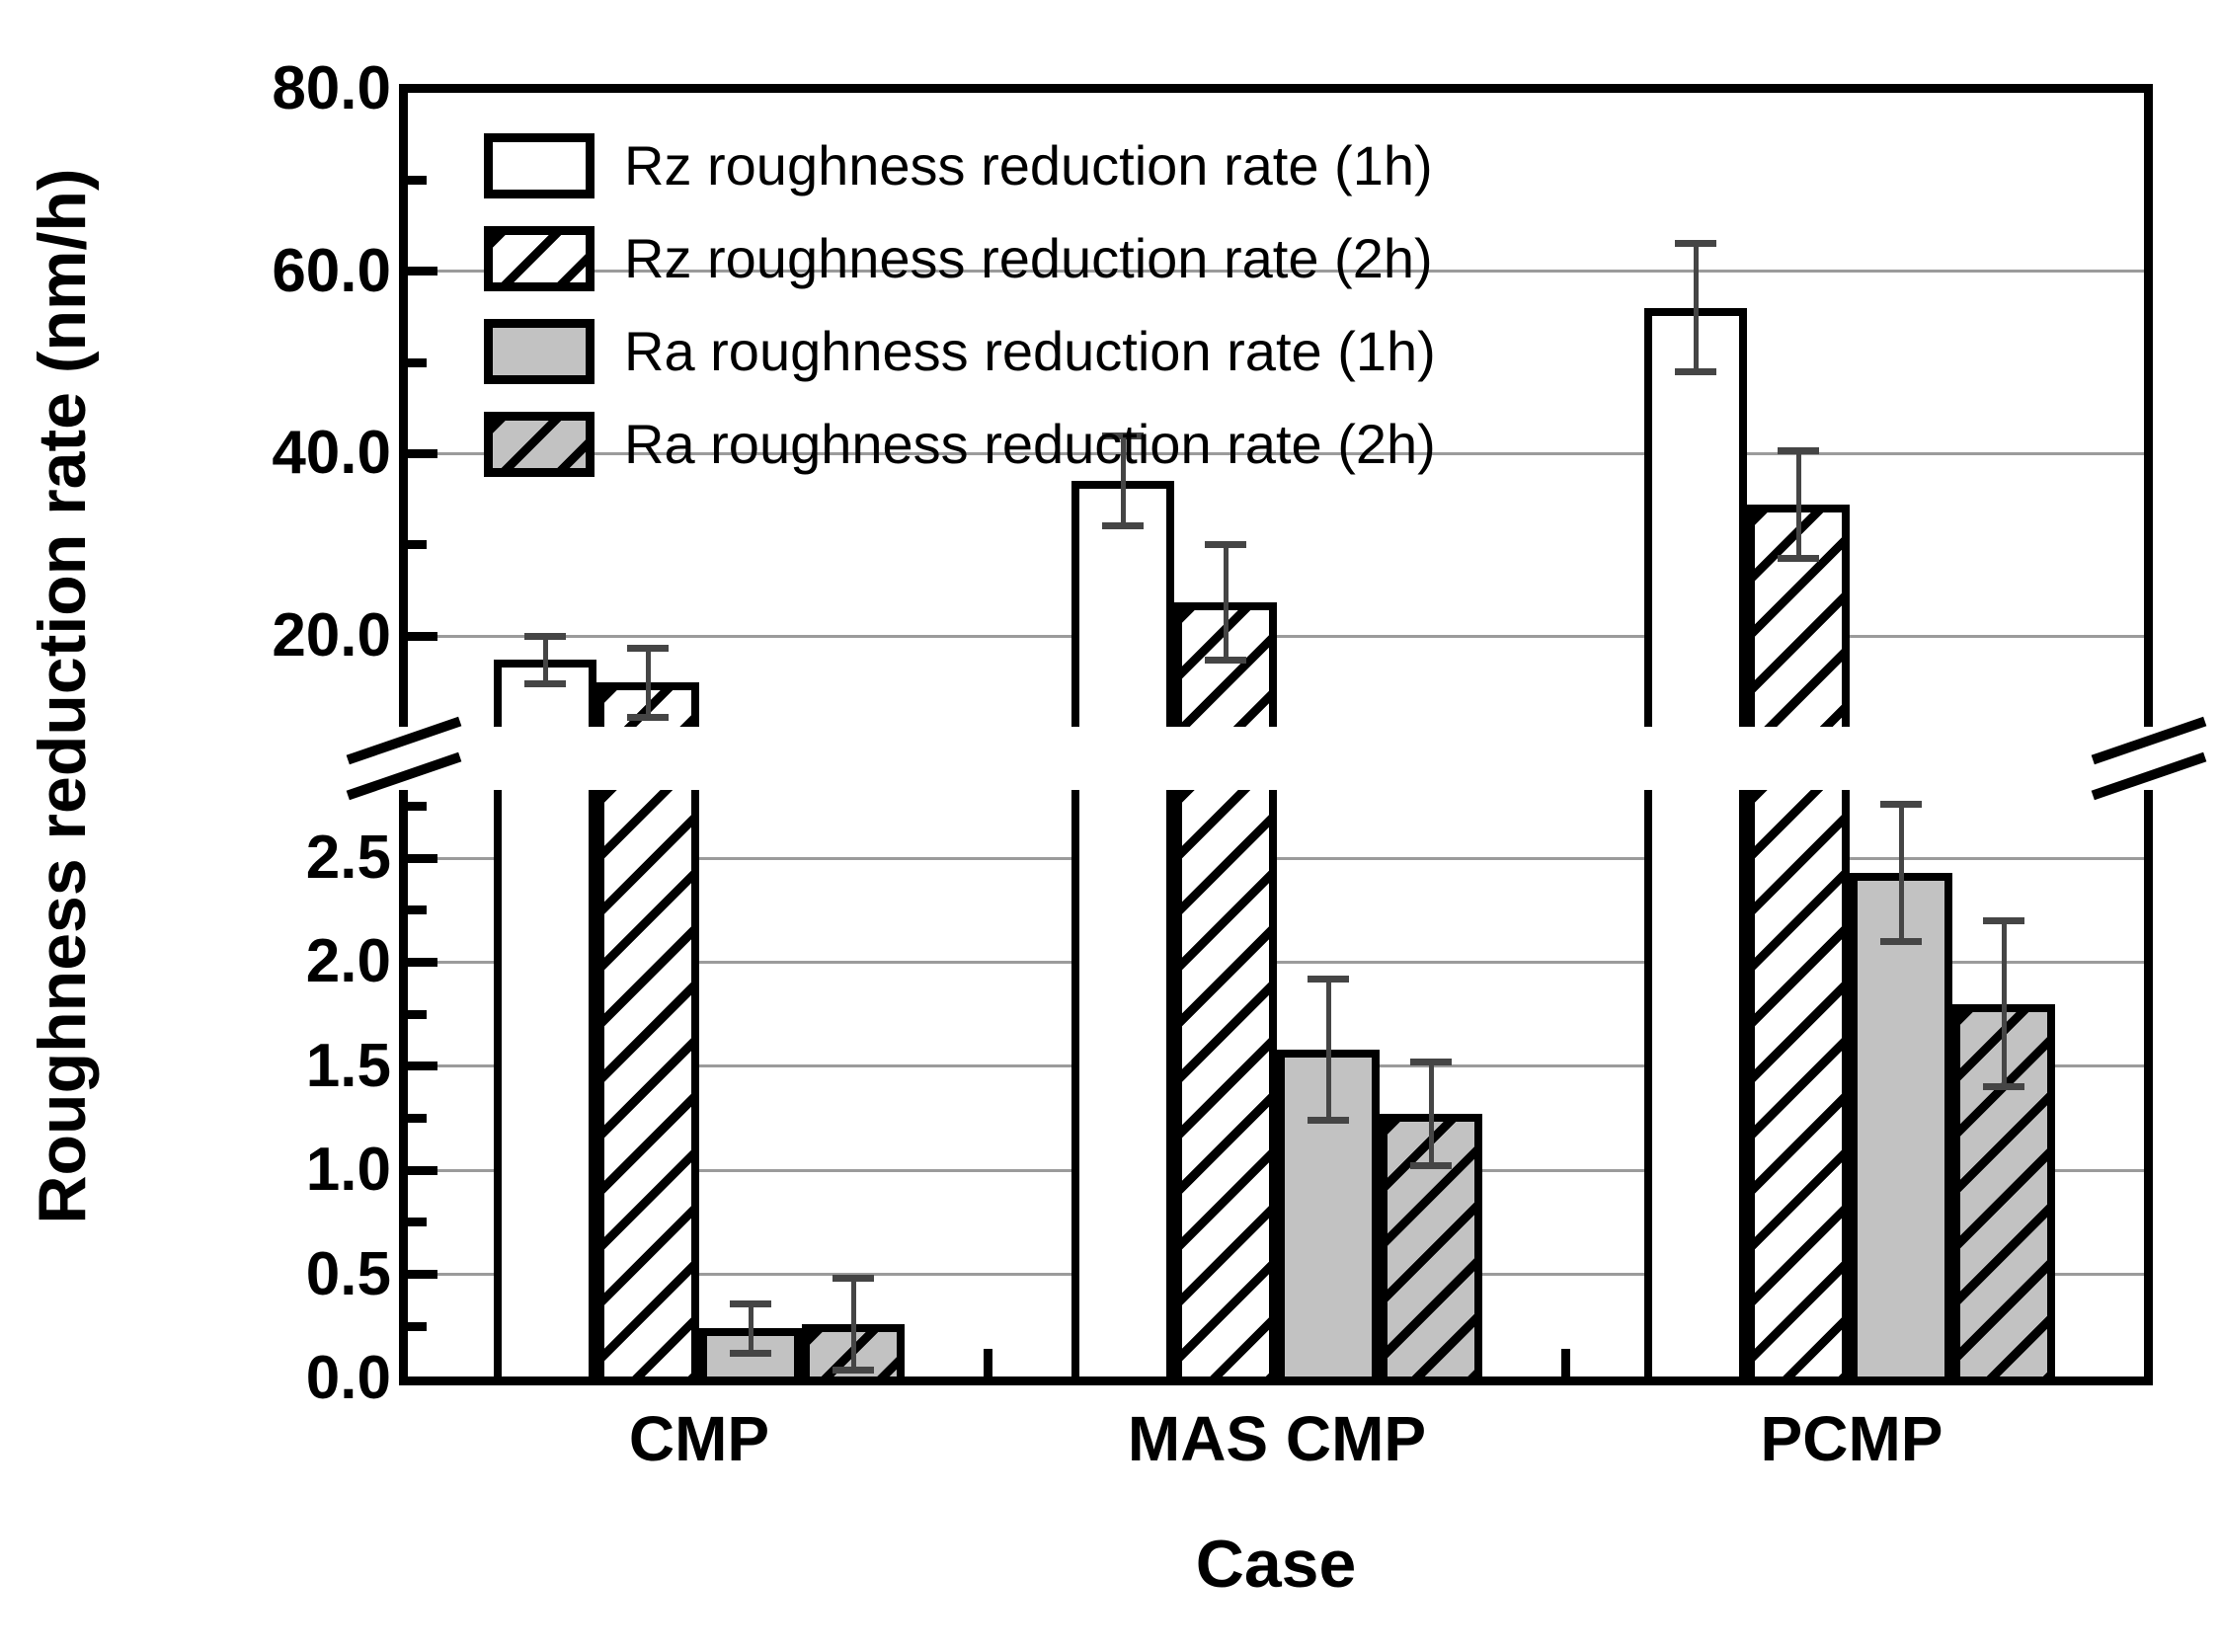 The width and height of the screenshot is (2220, 1652). Describe the element at coordinates (545, 1083) in the screenshot. I see `bar-cmp-s0-bottom` at that location.